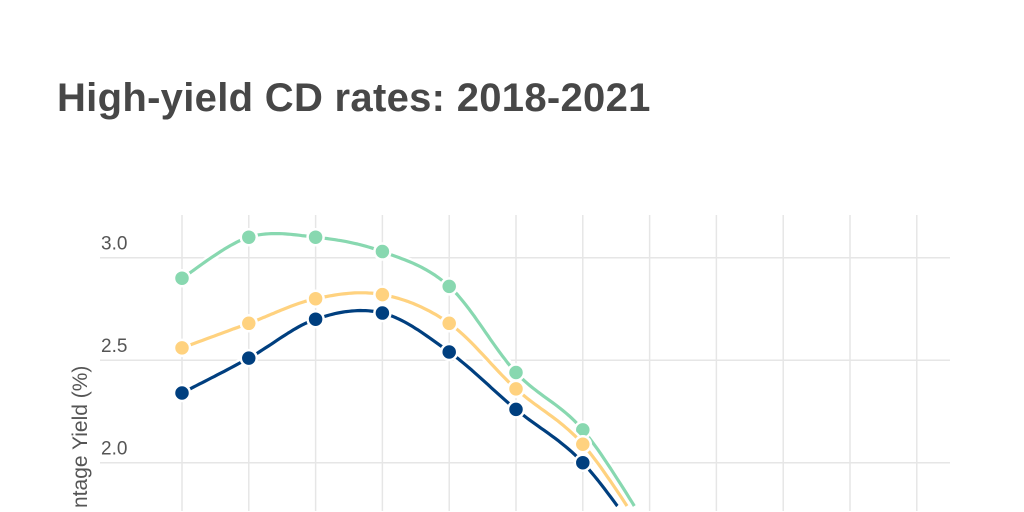 The height and width of the screenshot is (512, 1024). Describe the element at coordinates (114, 244) in the screenshot. I see `y-tick-label: 3.0` at that location.